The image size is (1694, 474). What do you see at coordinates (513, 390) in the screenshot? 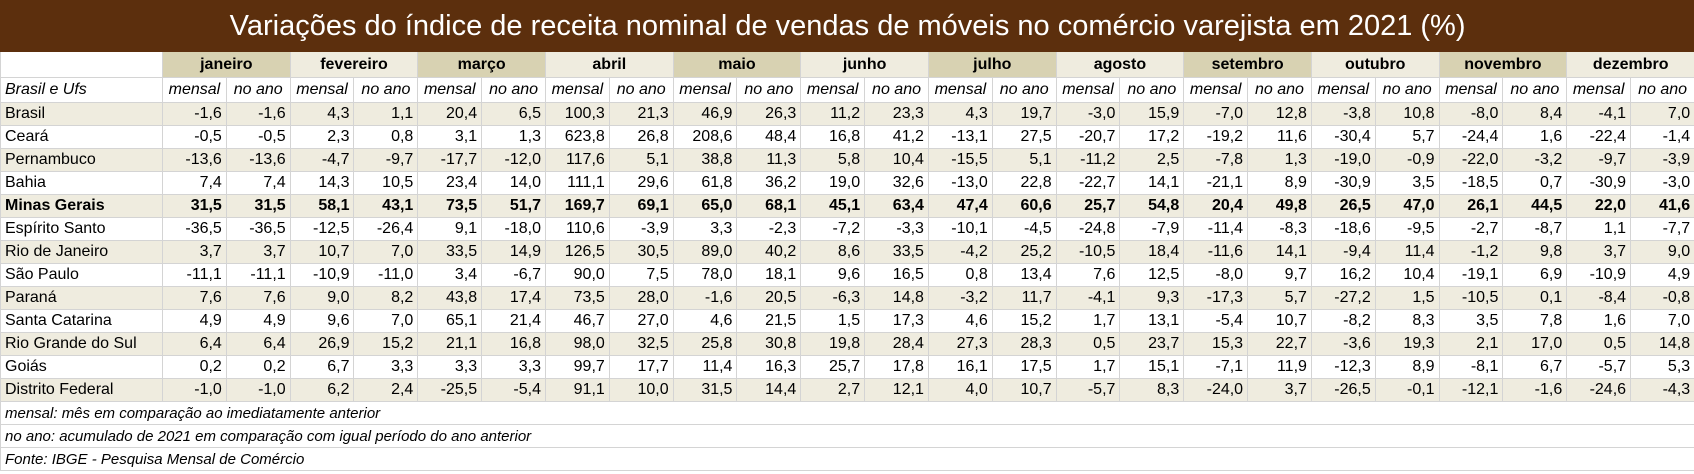
I see `value-cell: -5,4` at bounding box center [513, 390].